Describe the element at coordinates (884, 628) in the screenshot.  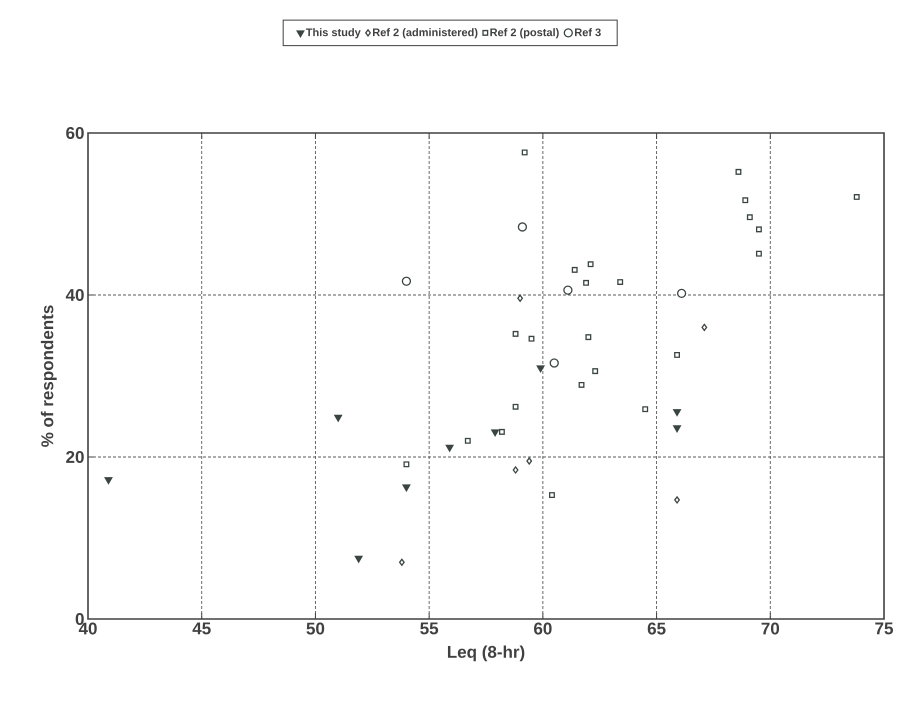
I see `x-tick-label: 75` at that location.